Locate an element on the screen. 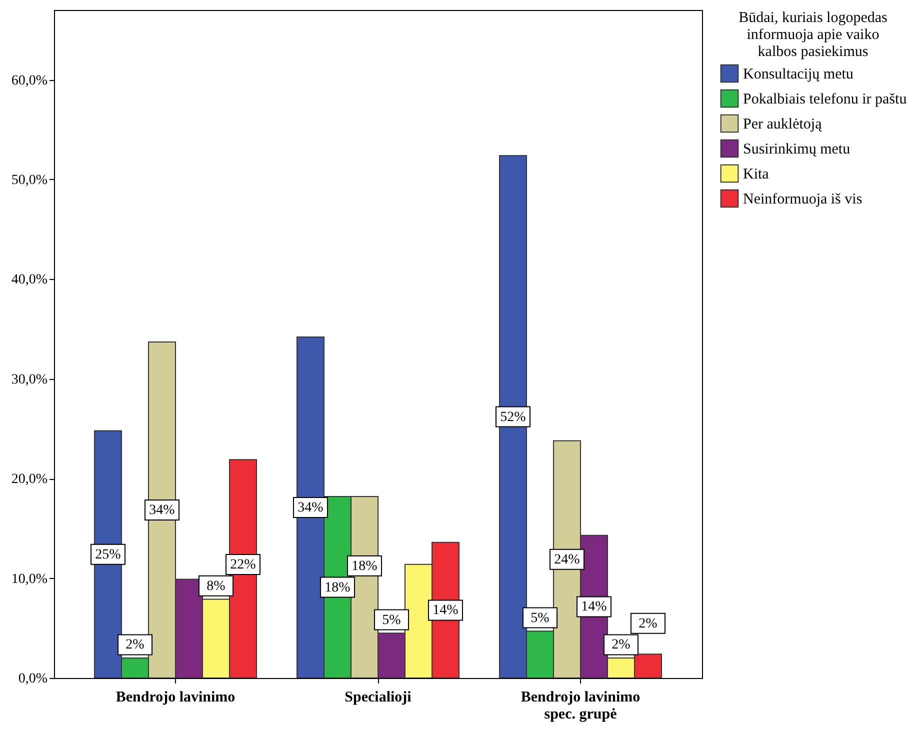 The height and width of the screenshot is (731, 917). legend-title: Būdai, kuriais logopedas informuoja apie vaiko kalbos pasiekimus is located at coordinates (813, 35).